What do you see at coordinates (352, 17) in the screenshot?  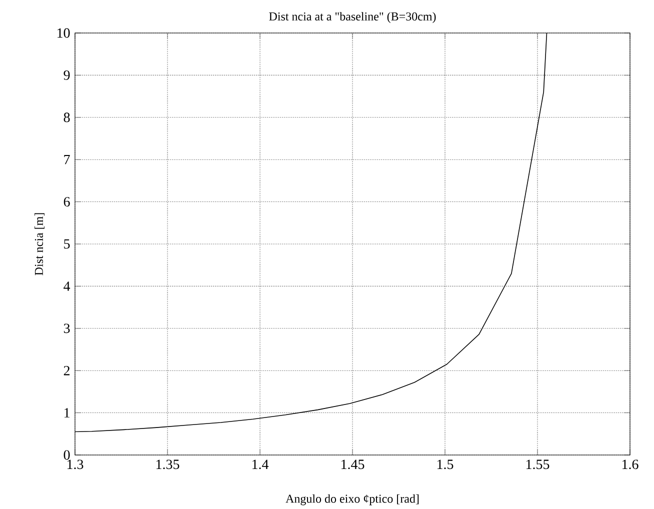 I see `chart-title: Dist ncia at a "baseline" (B=30cm)` at bounding box center [352, 17].